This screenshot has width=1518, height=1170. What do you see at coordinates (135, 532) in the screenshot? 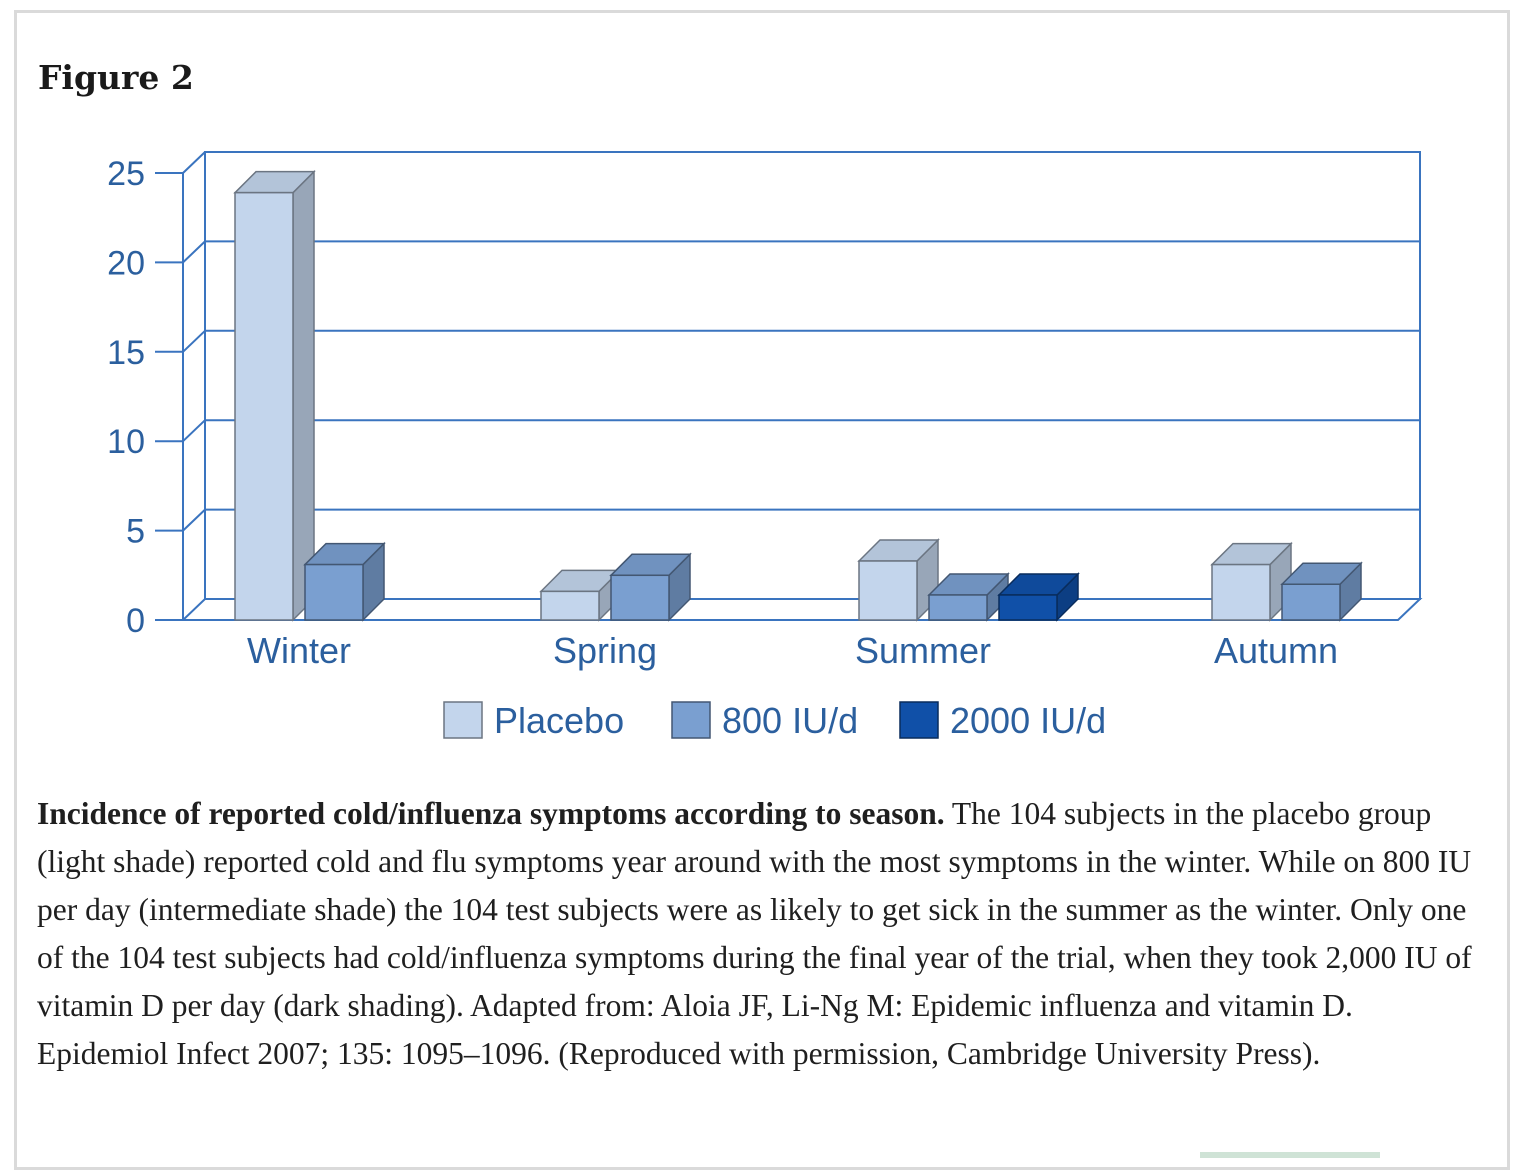
I see `y-tick-label: 5` at bounding box center [135, 532].